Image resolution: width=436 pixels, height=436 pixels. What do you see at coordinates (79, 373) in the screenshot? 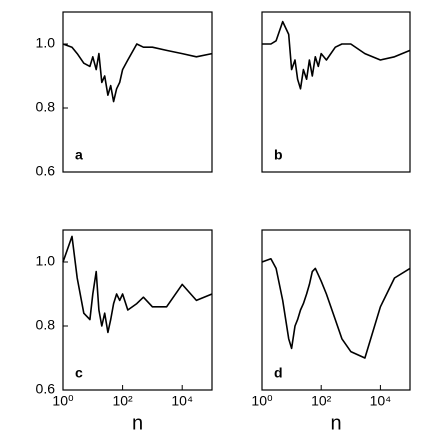
I see `panel-label: c` at bounding box center [79, 373].